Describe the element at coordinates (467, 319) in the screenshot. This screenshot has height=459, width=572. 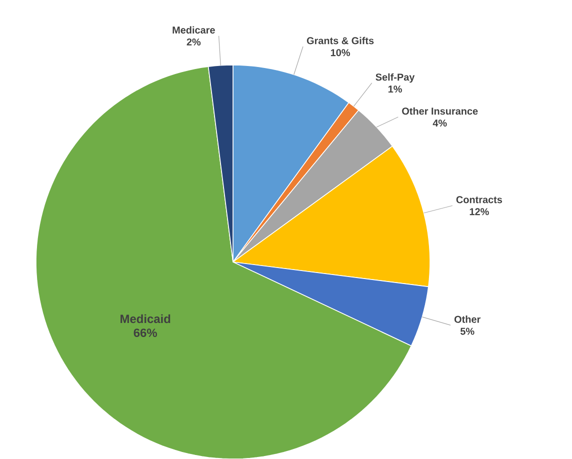
I see `slice-label: Other` at that location.